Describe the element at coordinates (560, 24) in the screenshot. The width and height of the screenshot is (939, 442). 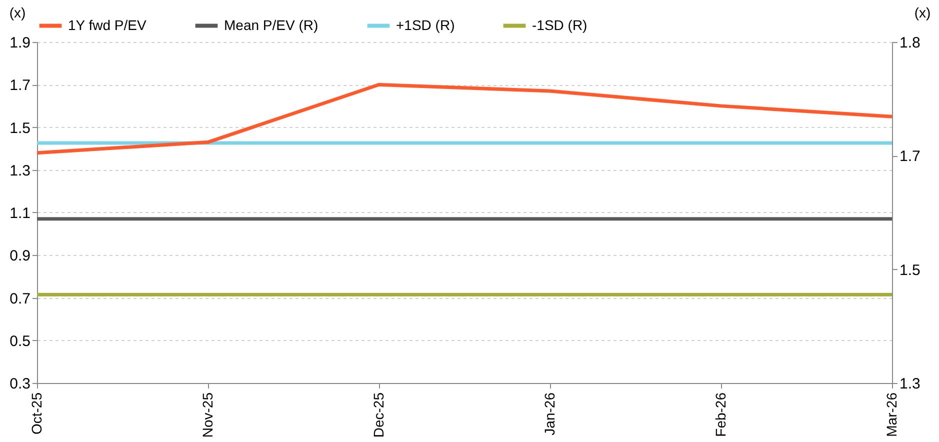
I see `legend-label: -1SD (R)` at that location.